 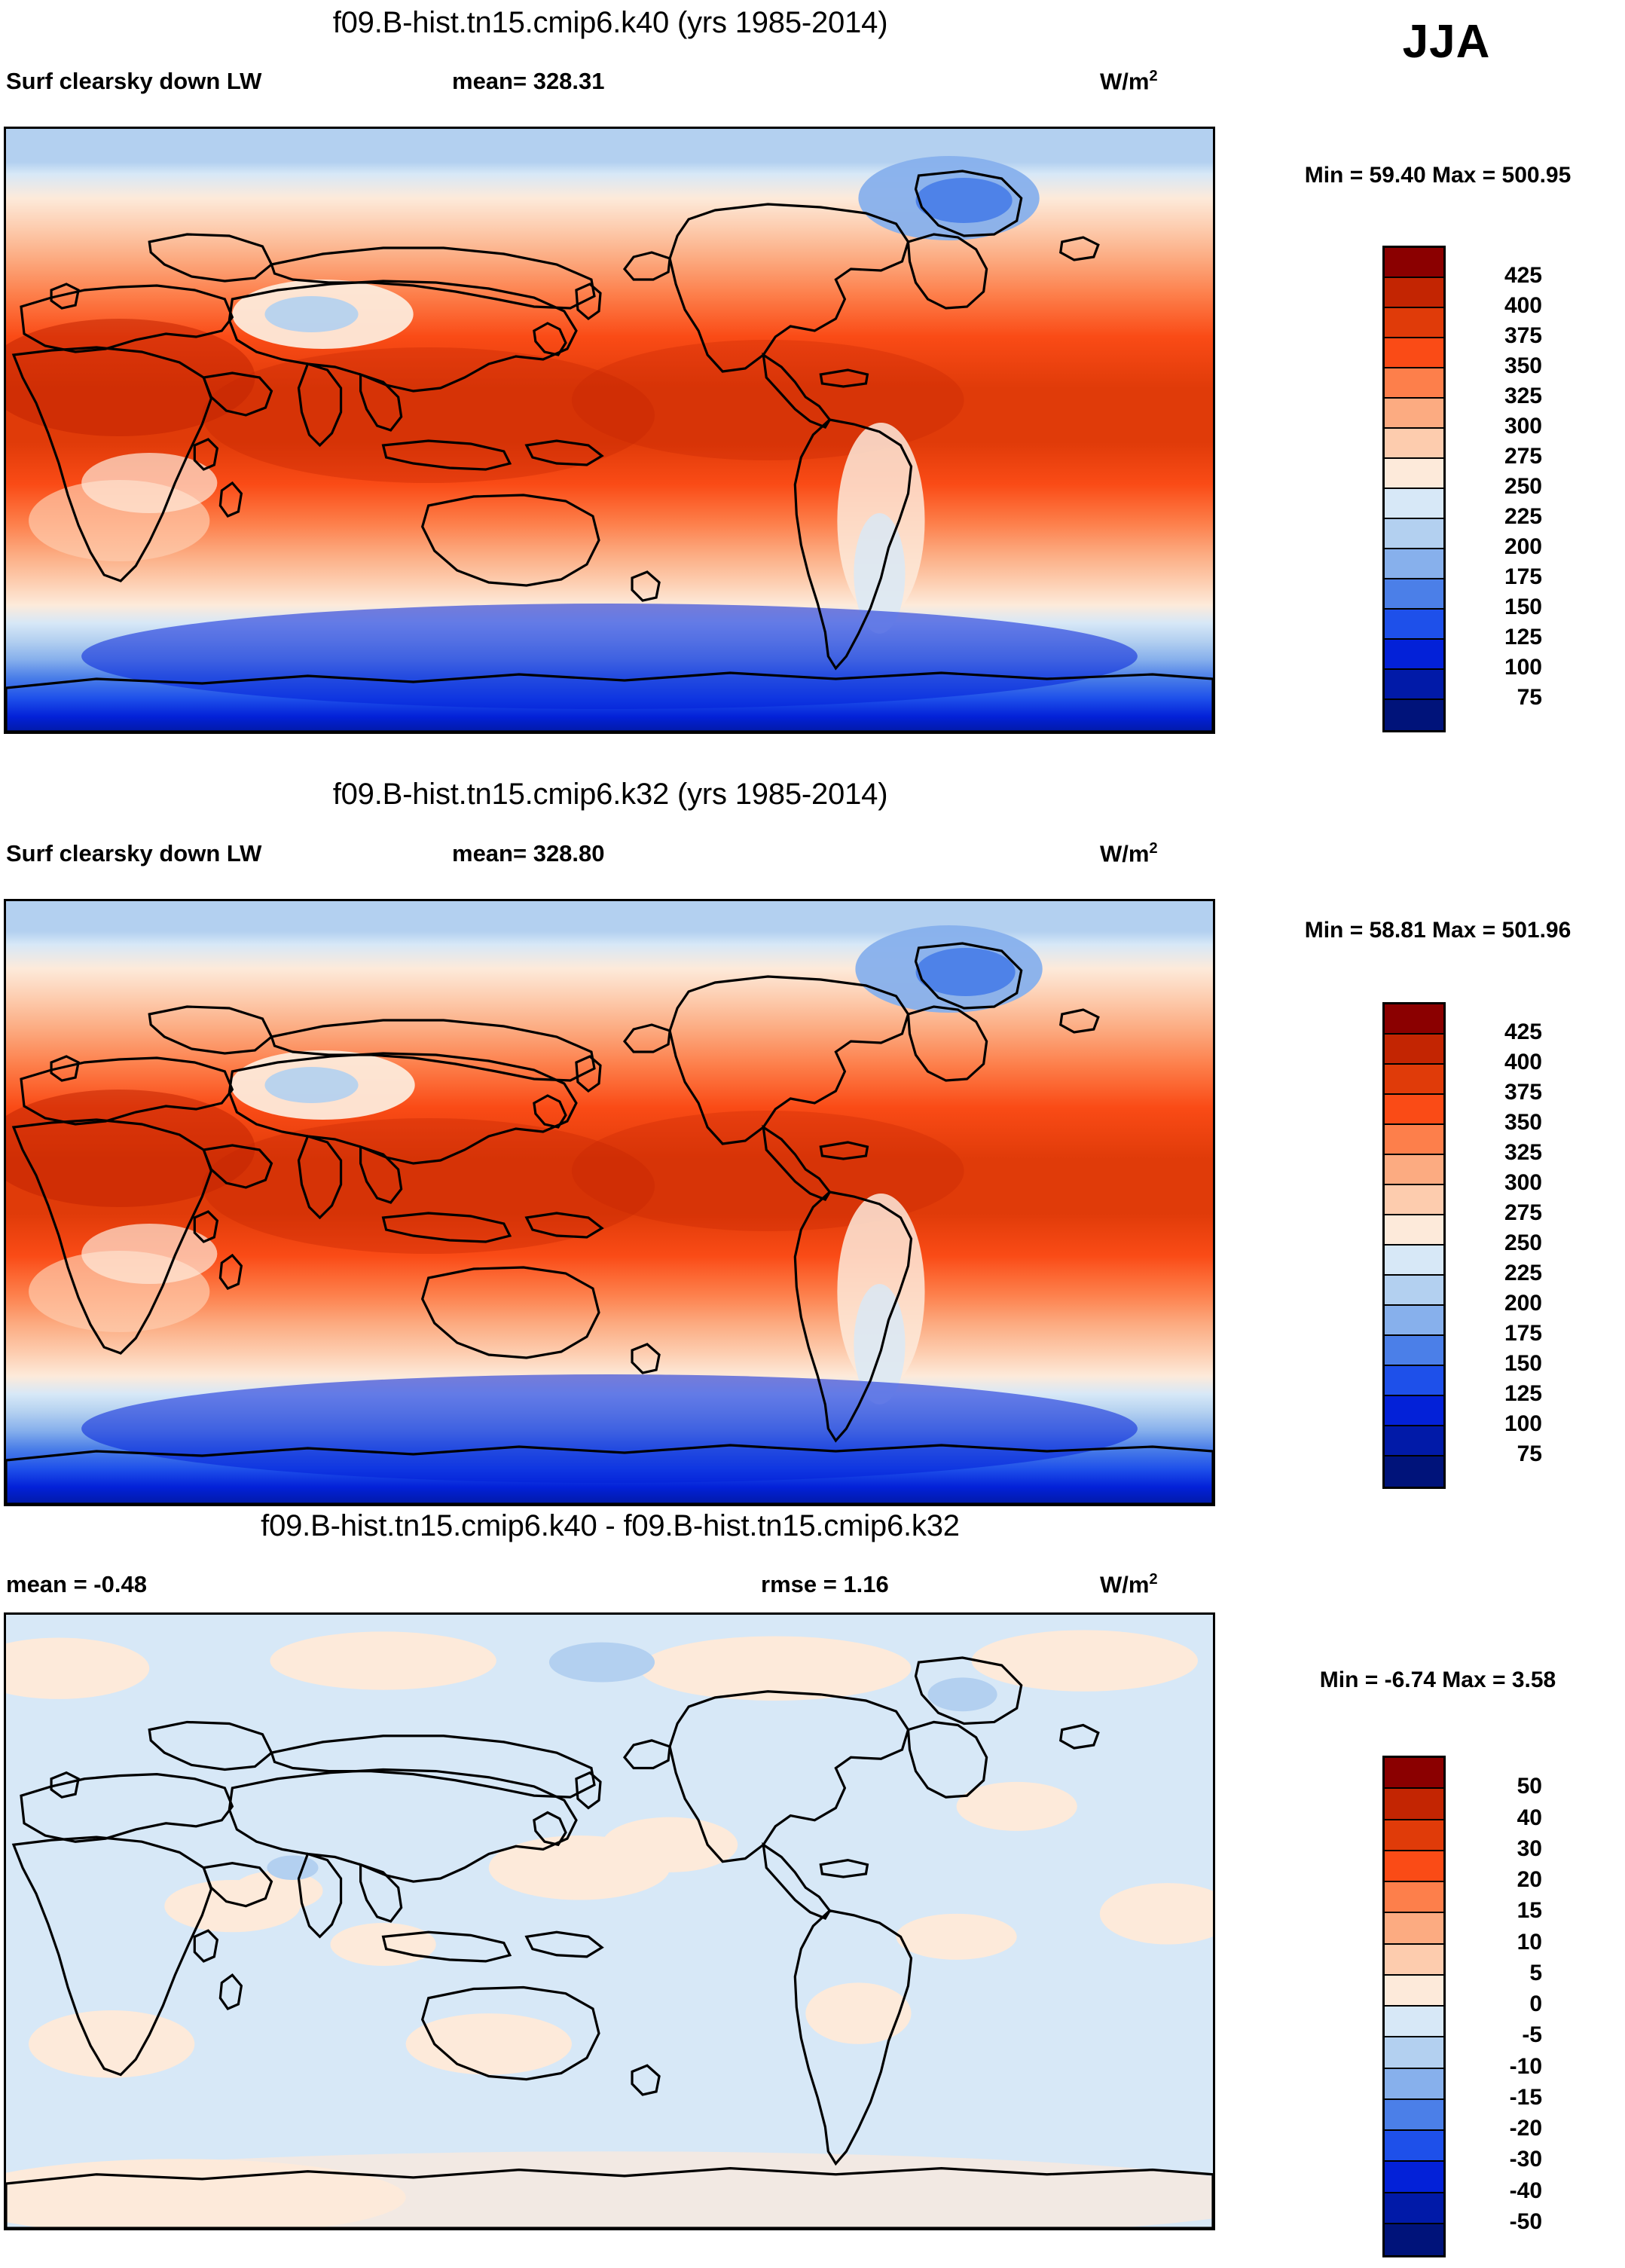 I want to click on panel-3-rmse-value: rmse = 1.16, so click(x=825, y=1584).